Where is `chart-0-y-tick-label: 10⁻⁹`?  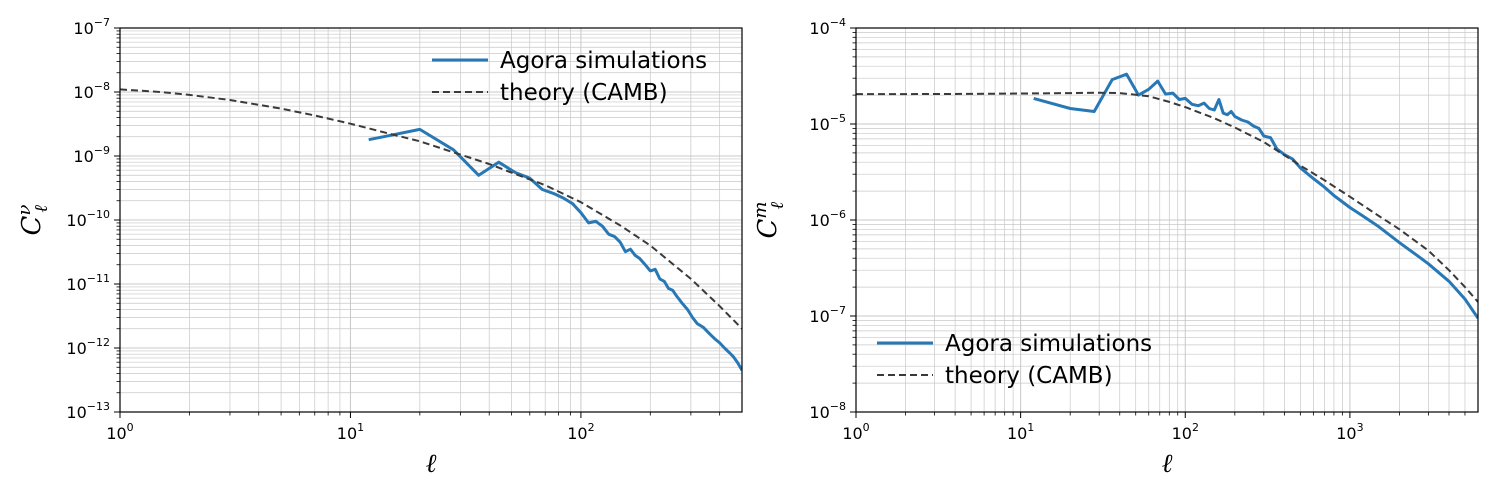 chart-0-y-tick-label: 10⁻⁹ is located at coordinates (91, 155).